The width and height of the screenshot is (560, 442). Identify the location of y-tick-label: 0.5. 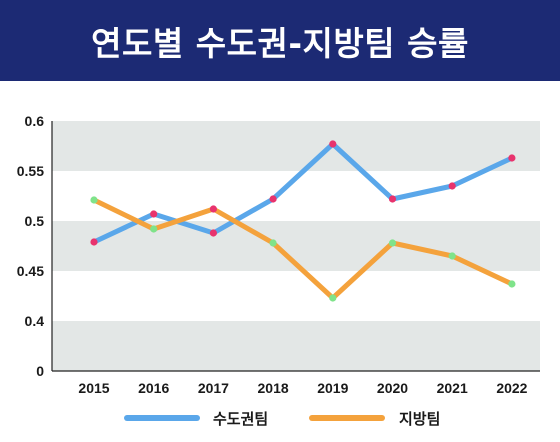
(35, 221).